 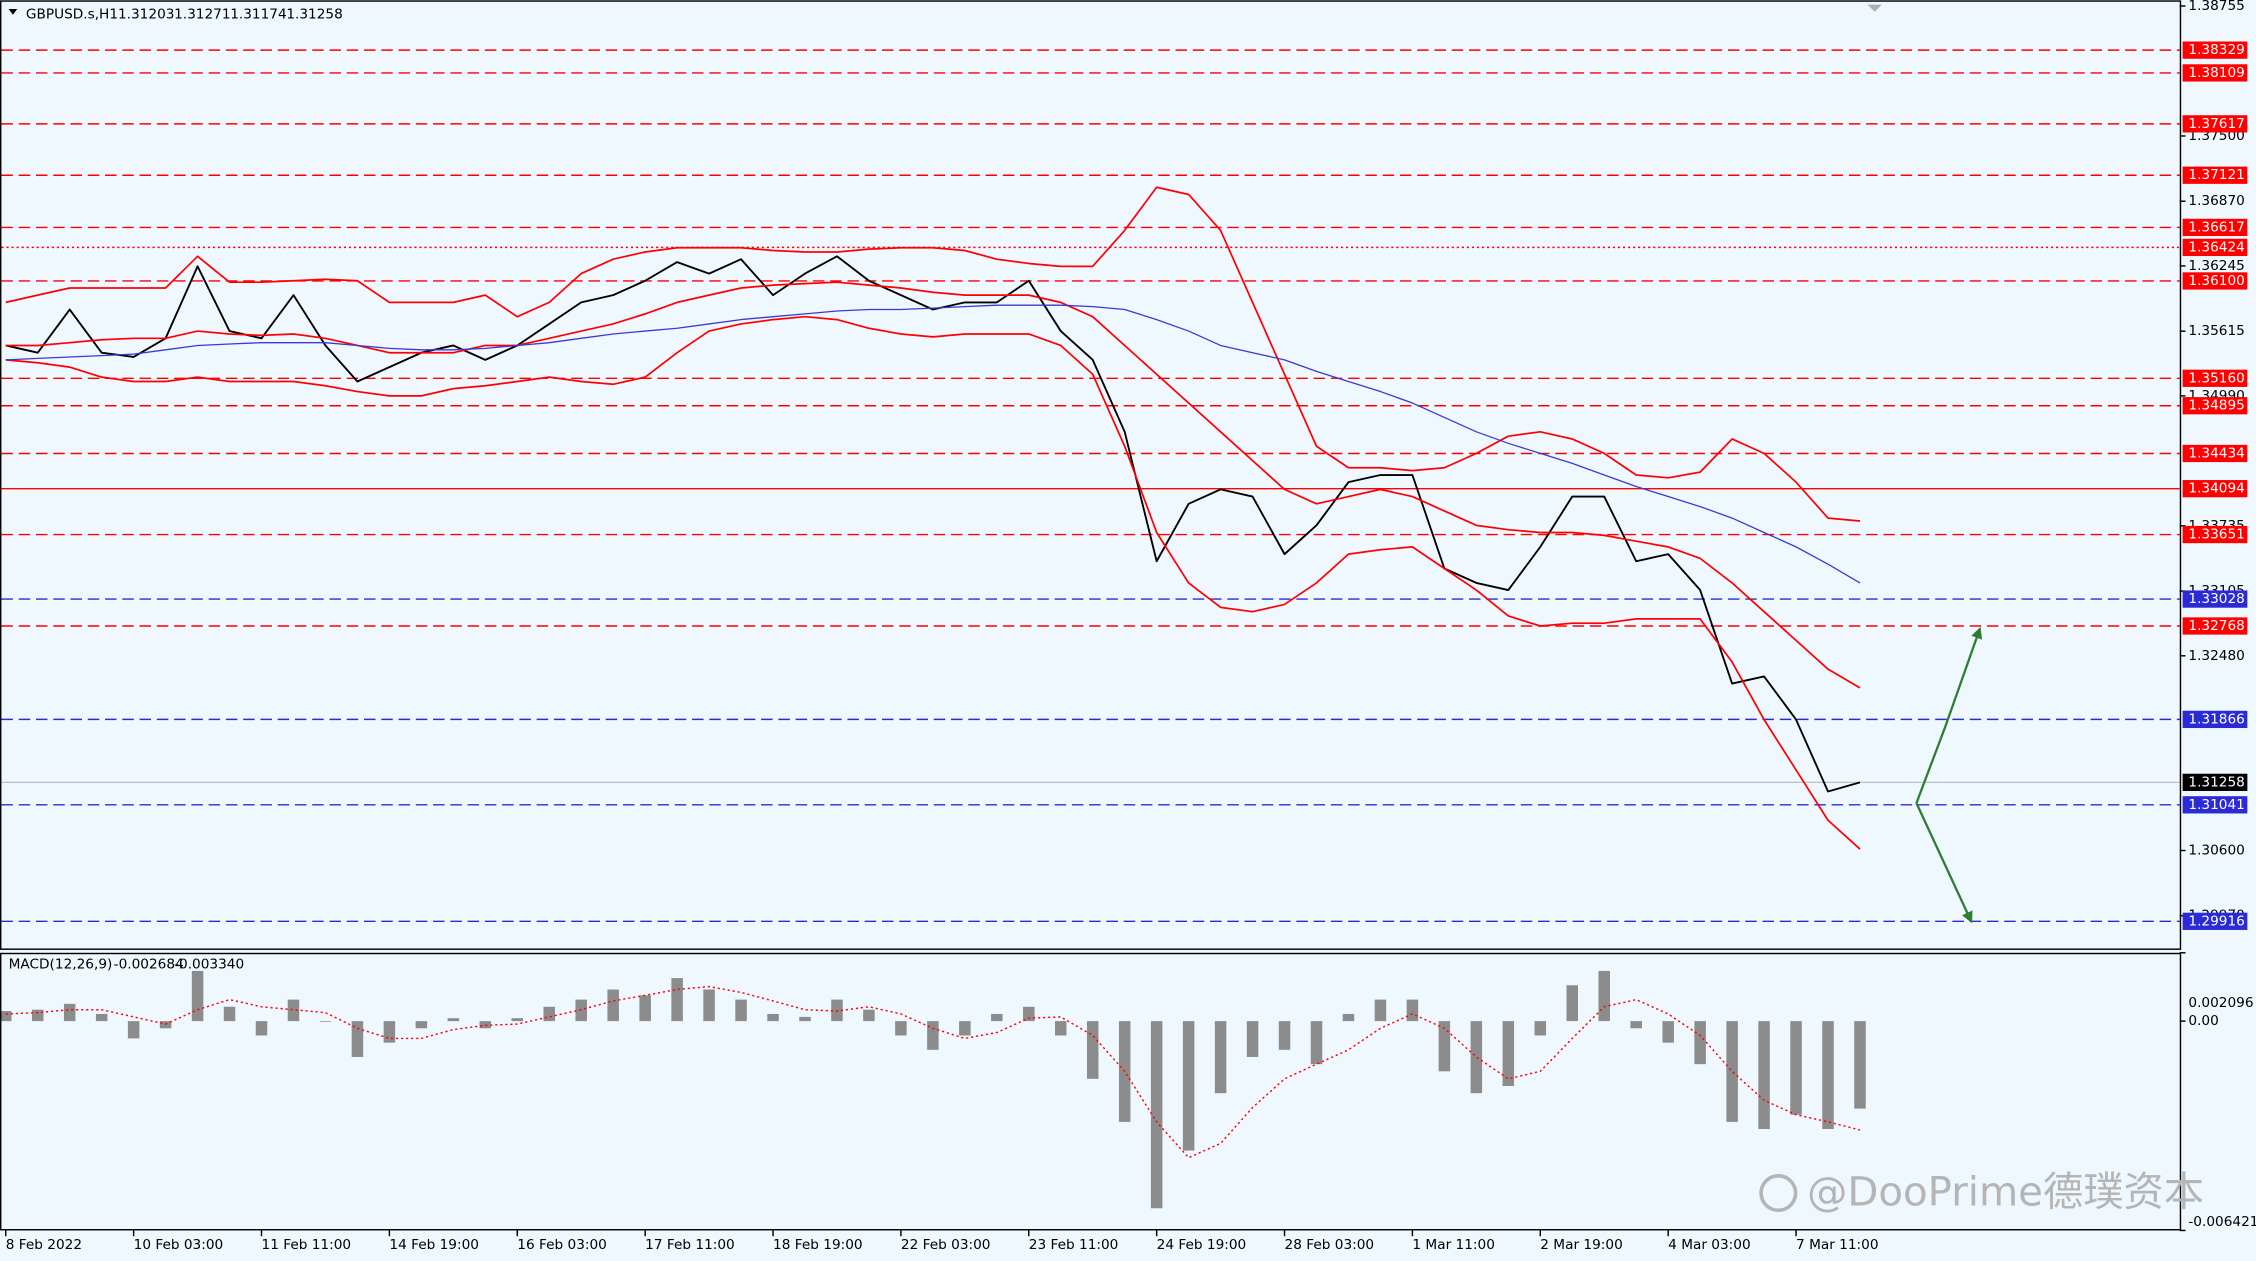 What do you see at coordinates (179, 1245) in the screenshot?
I see `x-tick-label: 10 Feb 03:00` at bounding box center [179, 1245].